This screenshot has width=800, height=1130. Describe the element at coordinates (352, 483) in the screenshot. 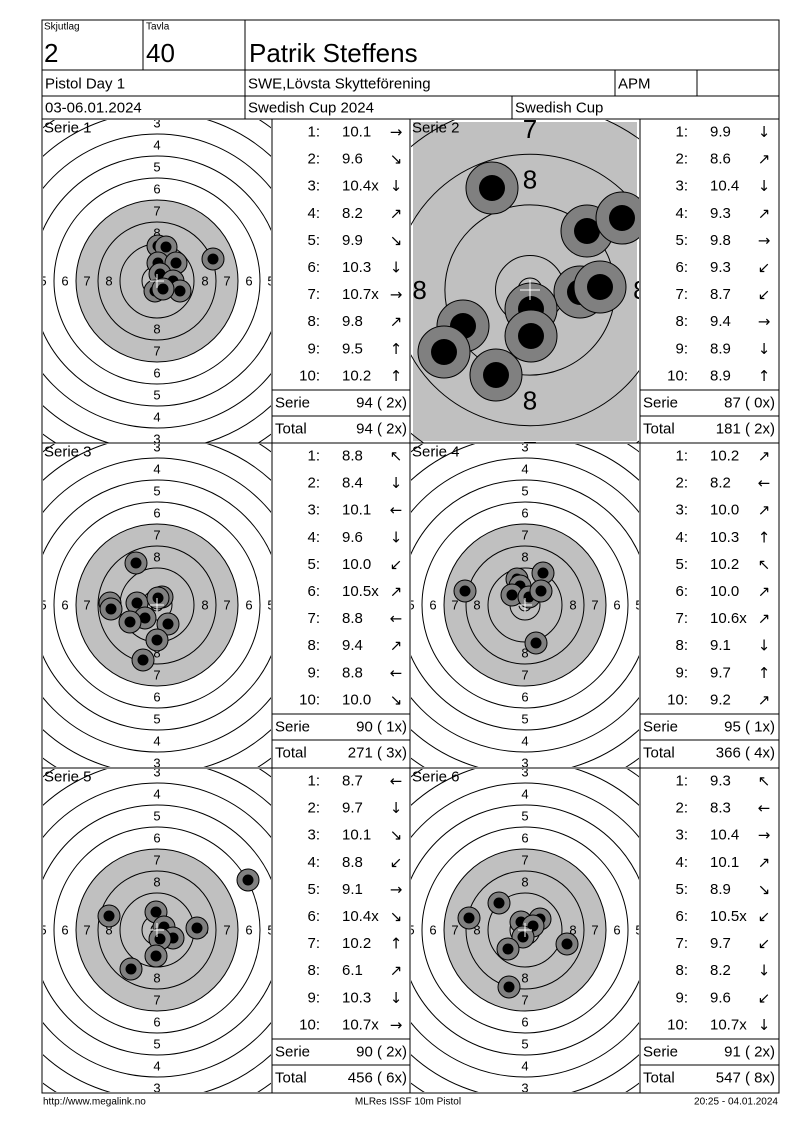

I see `shot-score: 8.4` at that location.